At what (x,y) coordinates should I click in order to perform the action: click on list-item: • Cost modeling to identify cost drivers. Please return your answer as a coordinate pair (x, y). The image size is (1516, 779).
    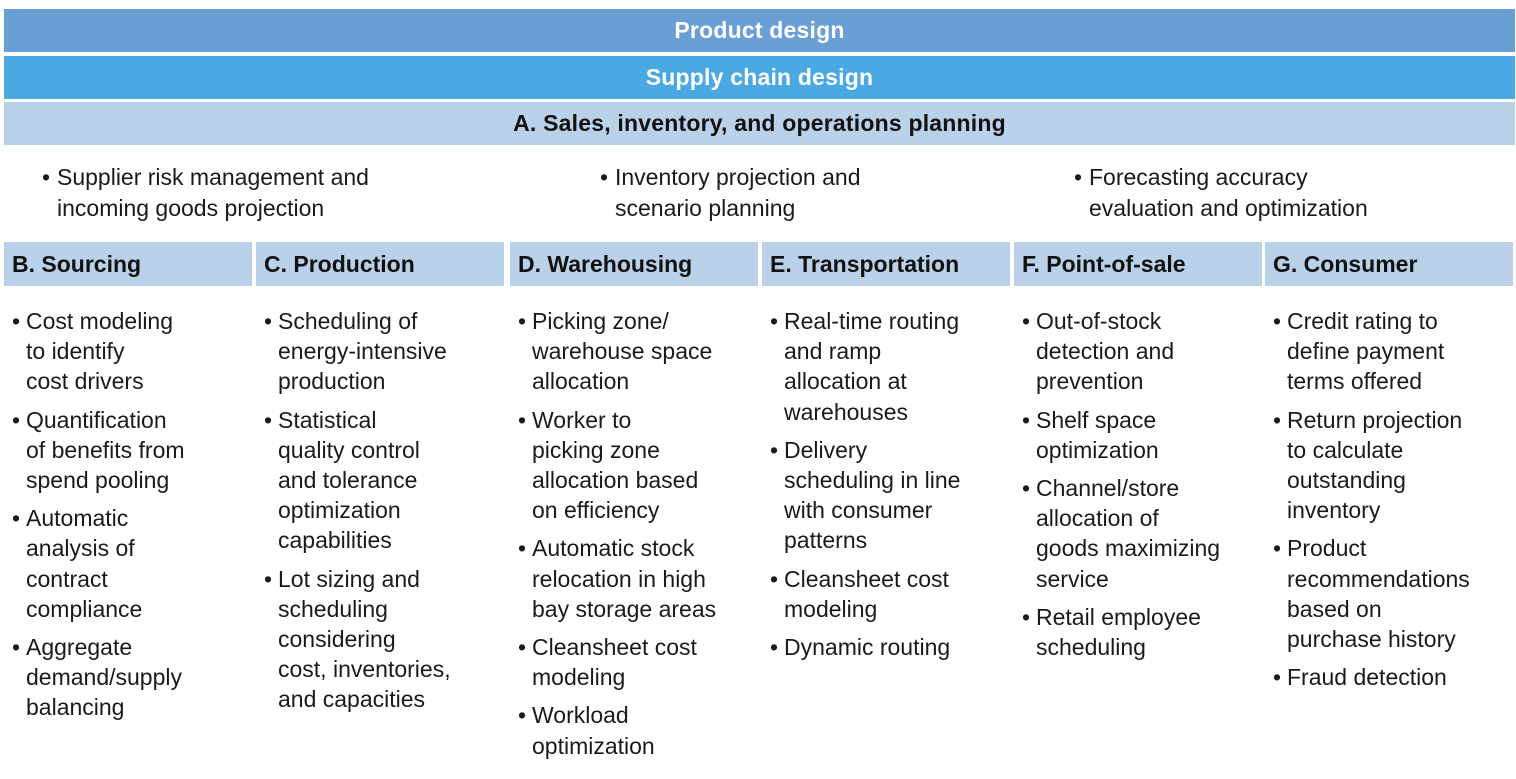
    Looking at the image, I should click on (128, 351).